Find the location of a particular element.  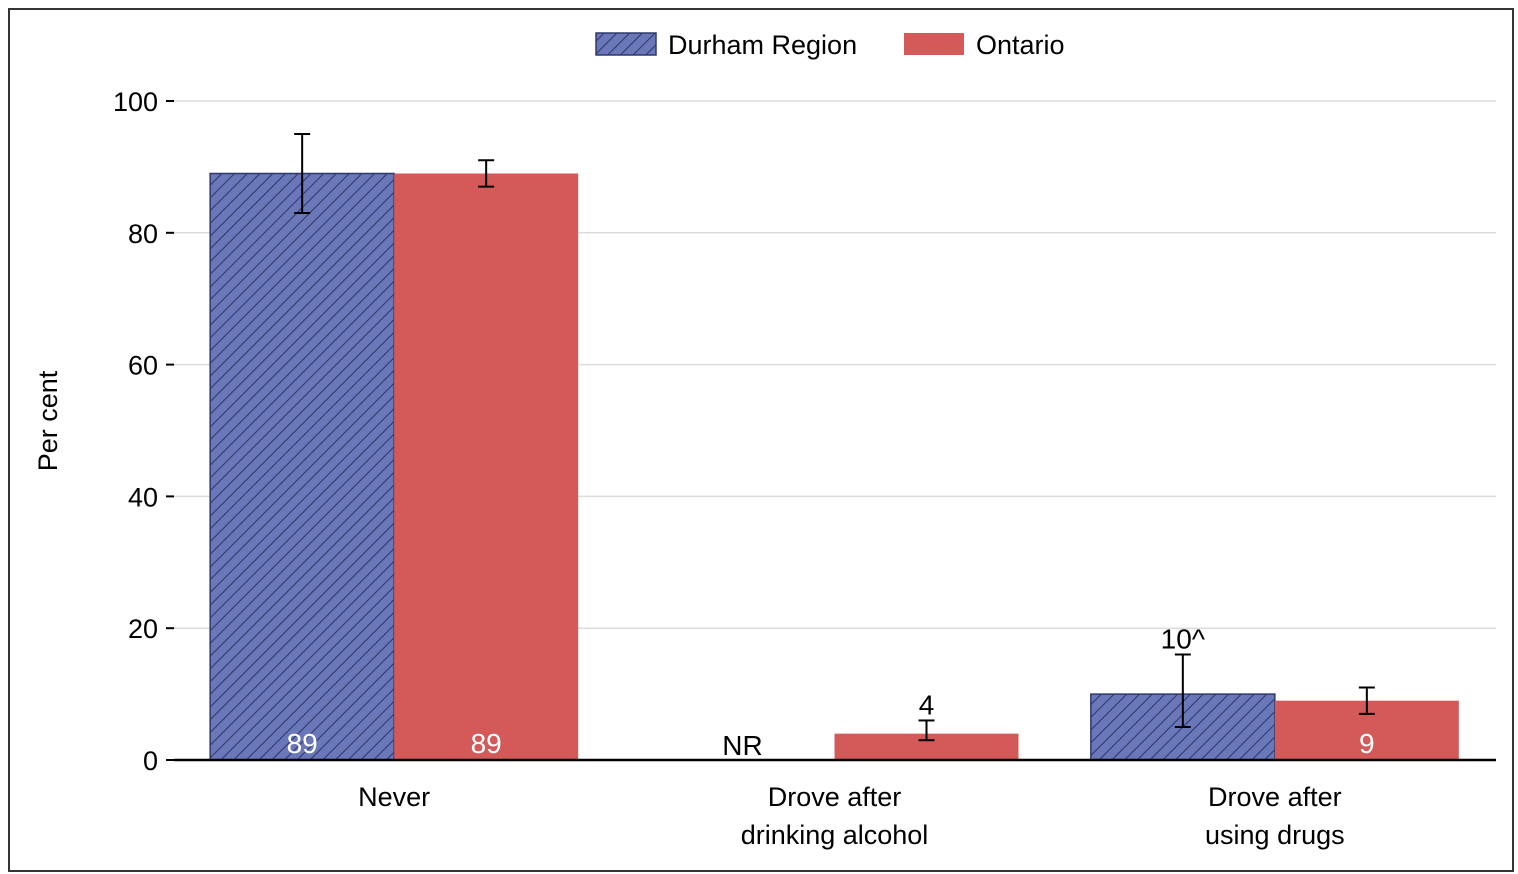

legend-label: Durham Region is located at coordinates (762, 45).